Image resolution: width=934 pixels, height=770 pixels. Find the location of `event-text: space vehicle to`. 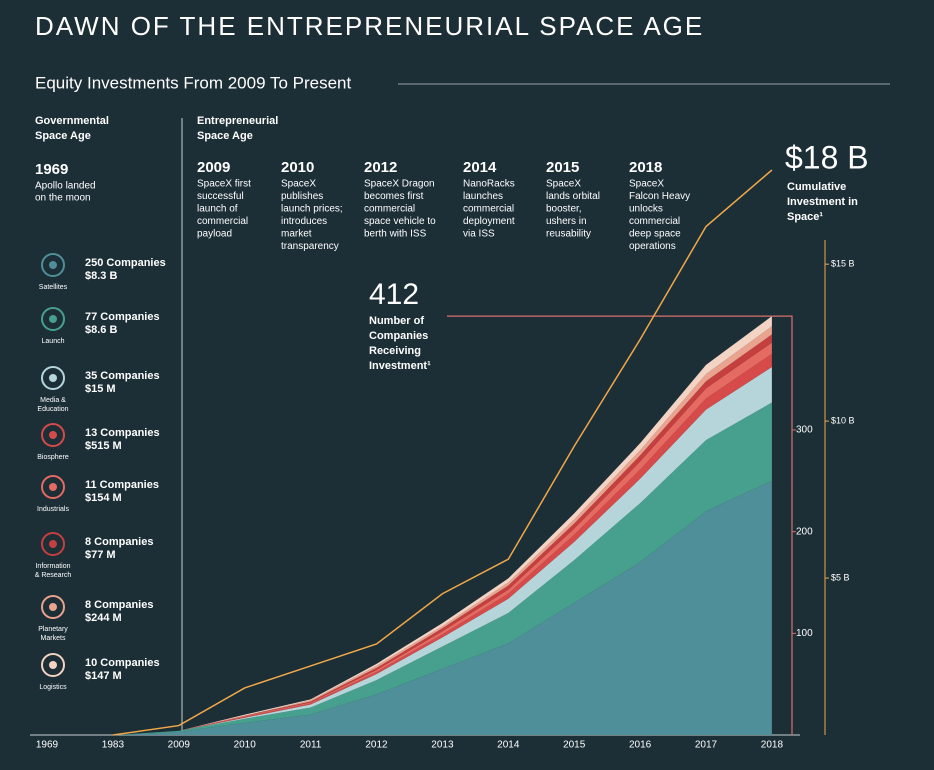

event-text: space vehicle to is located at coordinates (400, 221).